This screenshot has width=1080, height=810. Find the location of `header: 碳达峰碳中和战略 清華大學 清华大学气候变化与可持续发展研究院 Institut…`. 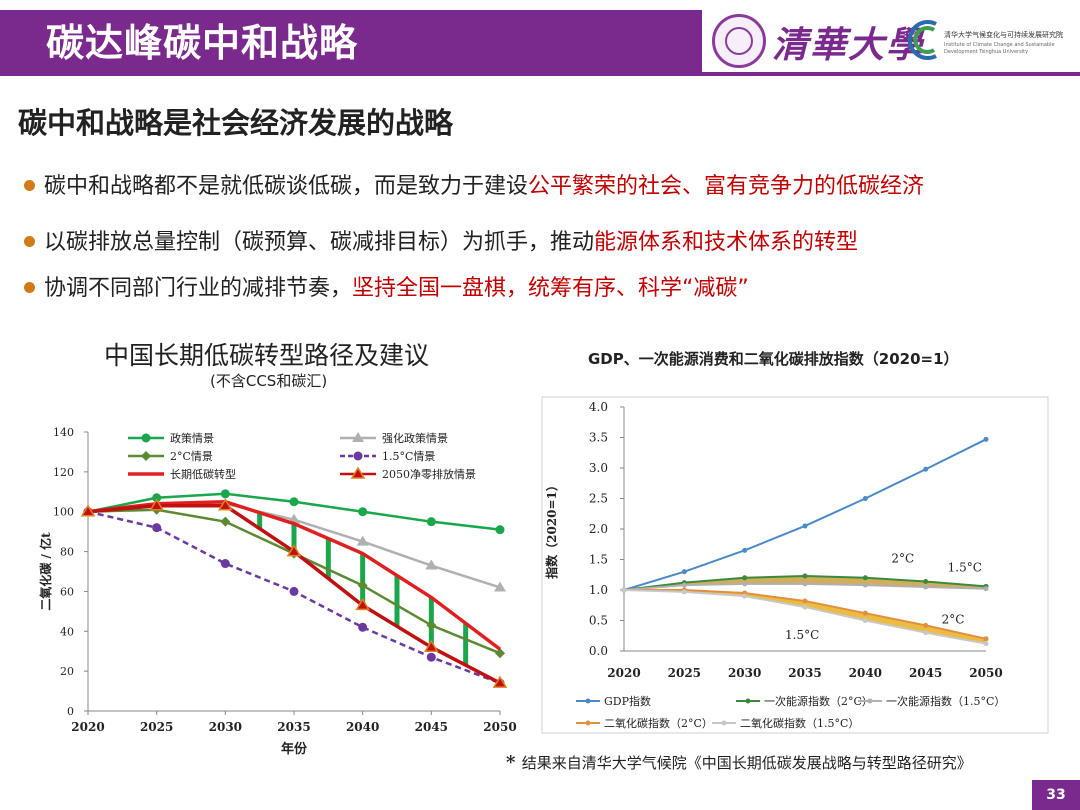

header: 碳达峰碳中和战略 清華大學 清华大学气候变化与可持续发展研究院 Institut… is located at coordinates (540, 38).